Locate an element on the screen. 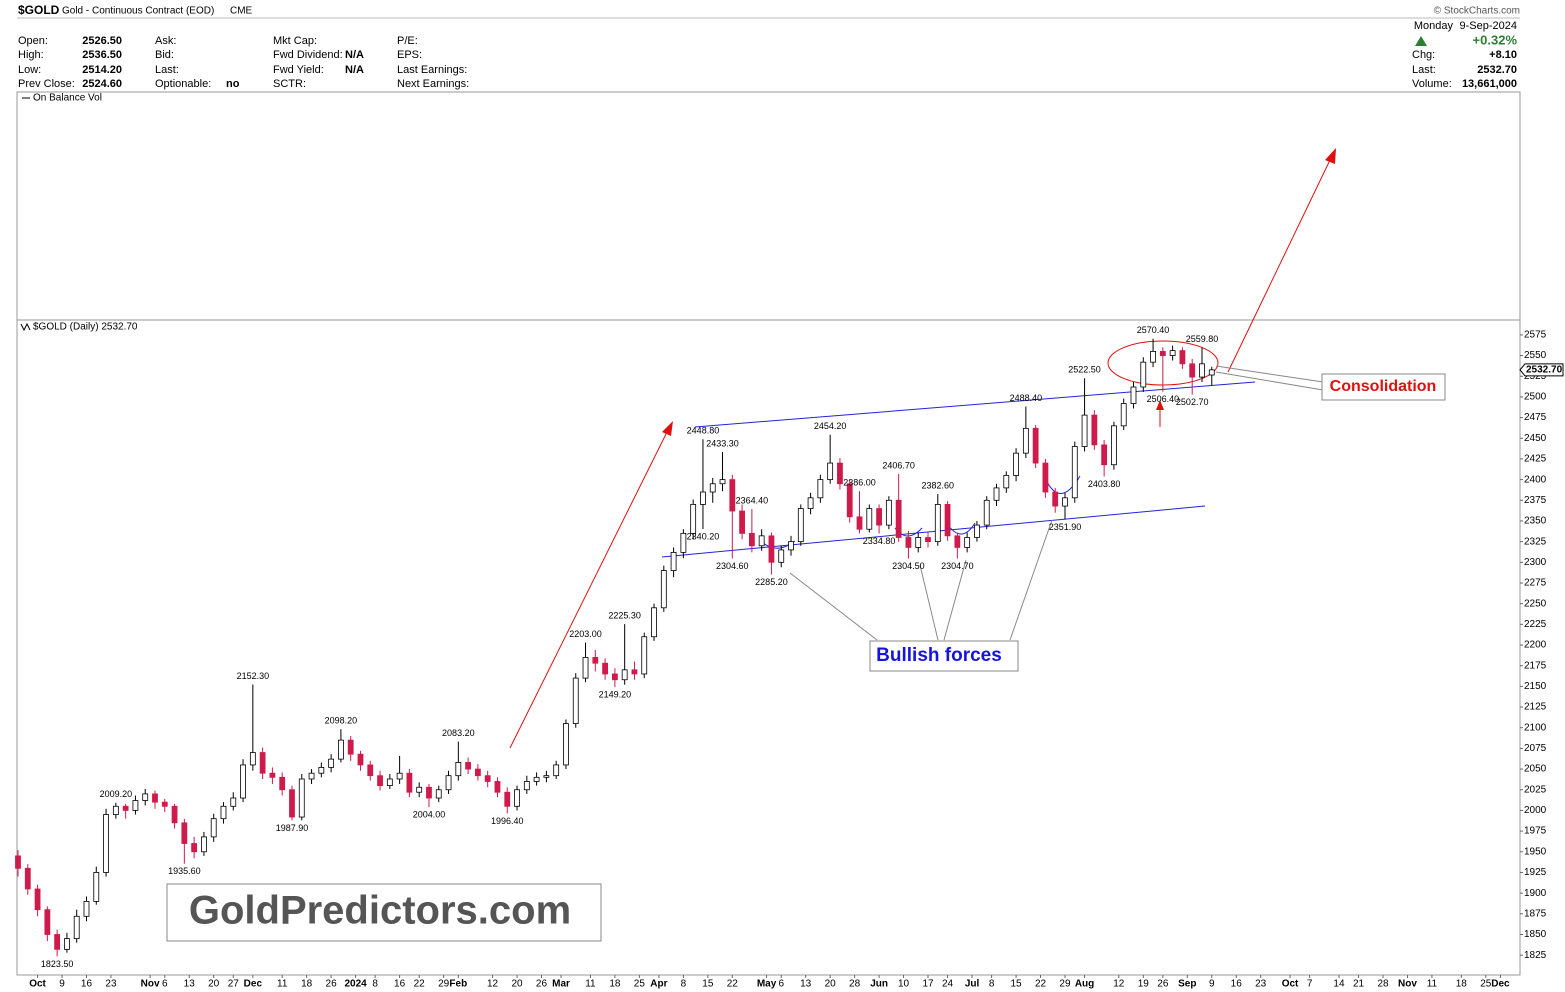 The height and width of the screenshot is (992, 1565). y-tick-label: 2050 is located at coordinates (1535, 769).